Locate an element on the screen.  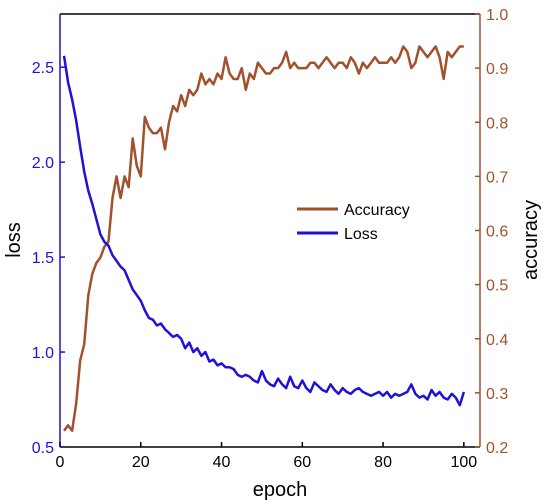
legend-label-loss: Loss is located at coordinates (361, 234).